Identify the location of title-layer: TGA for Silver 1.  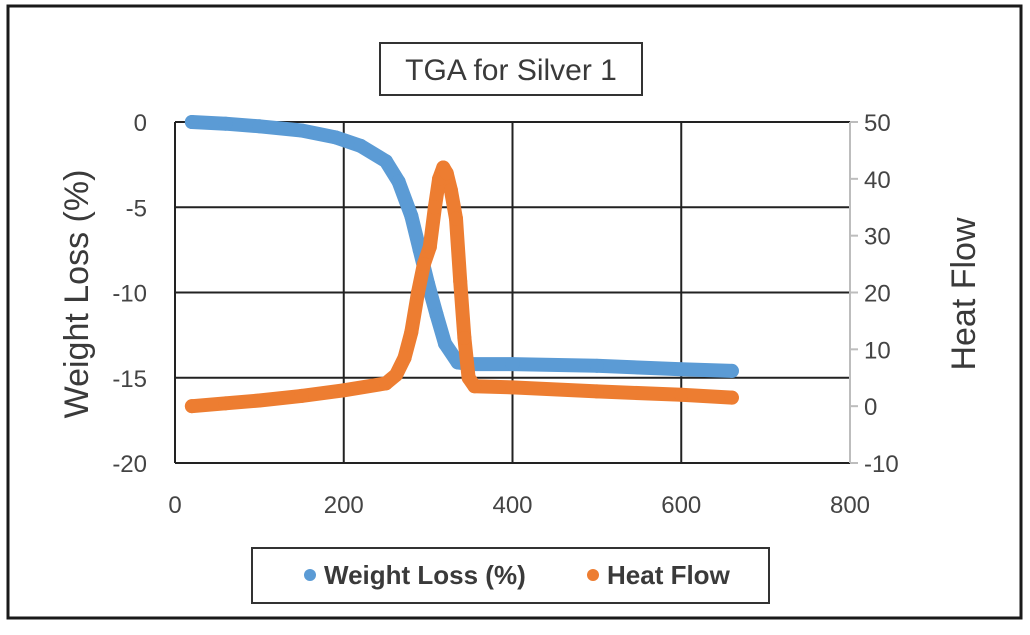
(511, 69).